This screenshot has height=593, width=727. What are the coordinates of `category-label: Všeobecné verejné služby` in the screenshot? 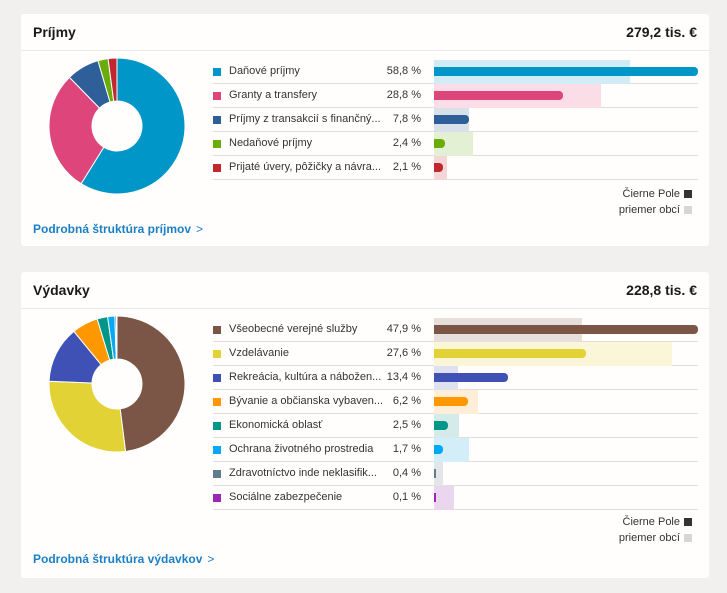 It's located at (293, 329).